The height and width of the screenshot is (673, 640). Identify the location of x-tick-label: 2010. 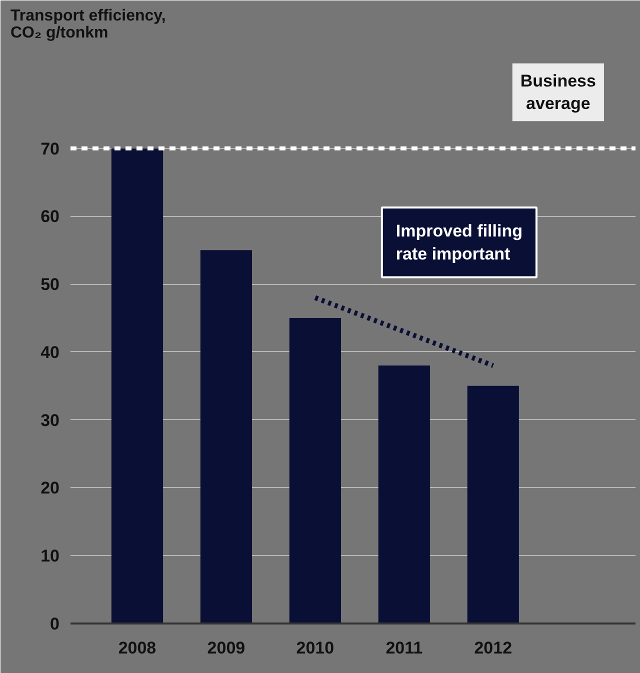
(315, 648).